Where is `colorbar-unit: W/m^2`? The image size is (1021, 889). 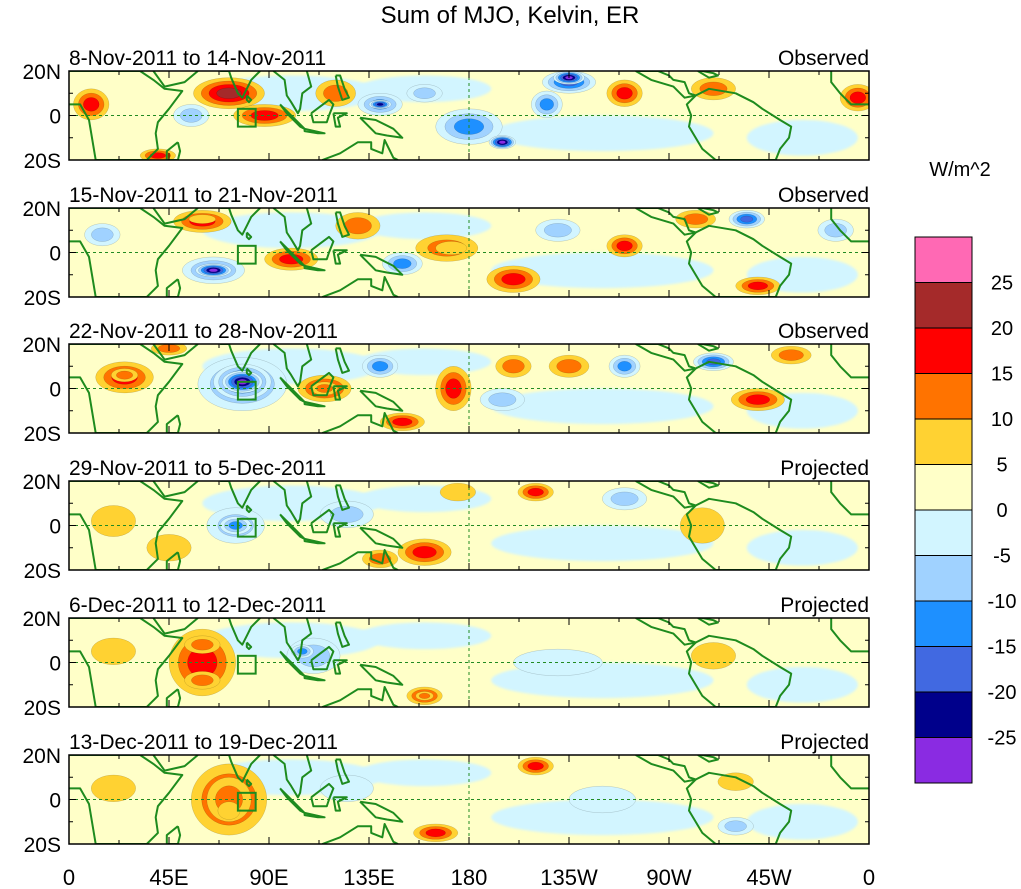
colorbar-unit: W/m^2 is located at coordinates (960, 170).